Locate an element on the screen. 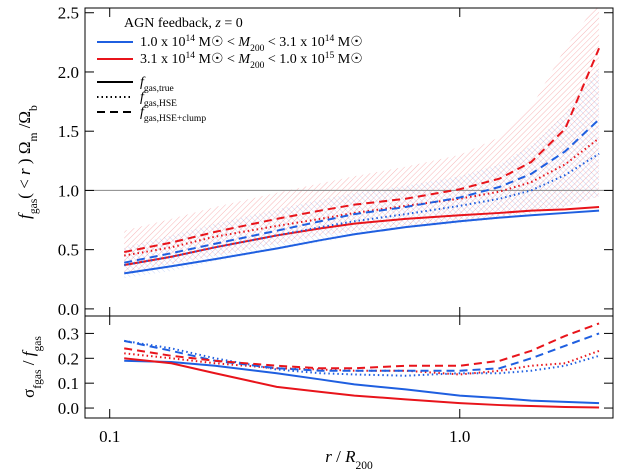 The width and height of the screenshot is (629, 472). x-axis-label: r / R200 is located at coordinates (349, 459).